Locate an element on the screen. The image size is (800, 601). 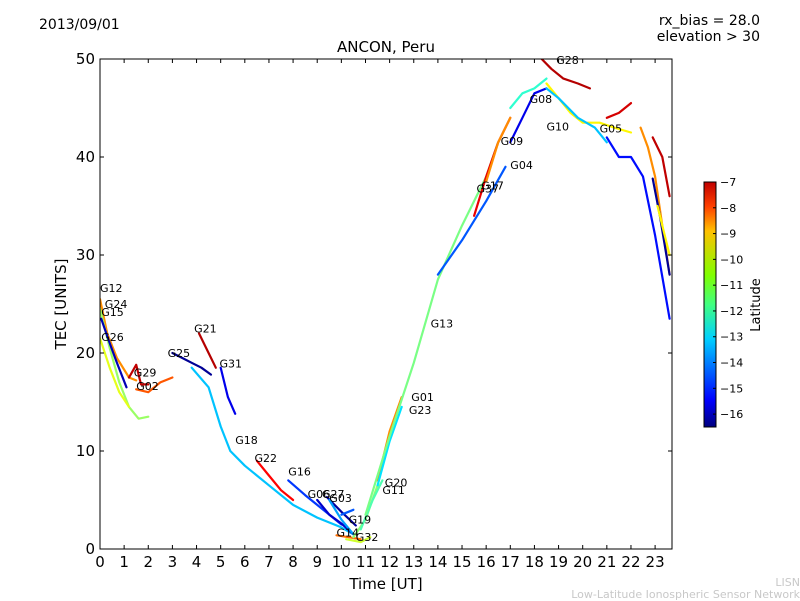
x-tick-label: 2 is located at coordinates (148, 562).